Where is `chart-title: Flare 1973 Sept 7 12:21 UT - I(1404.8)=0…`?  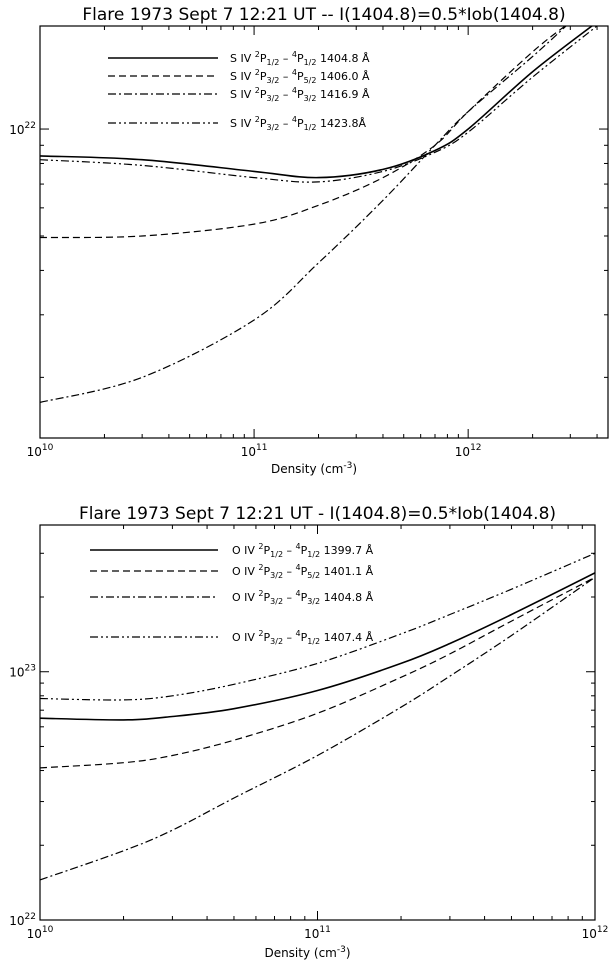 chart-title: Flare 1973 Sept 7 12:21 UT - I(1404.8)=0… is located at coordinates (317, 514).